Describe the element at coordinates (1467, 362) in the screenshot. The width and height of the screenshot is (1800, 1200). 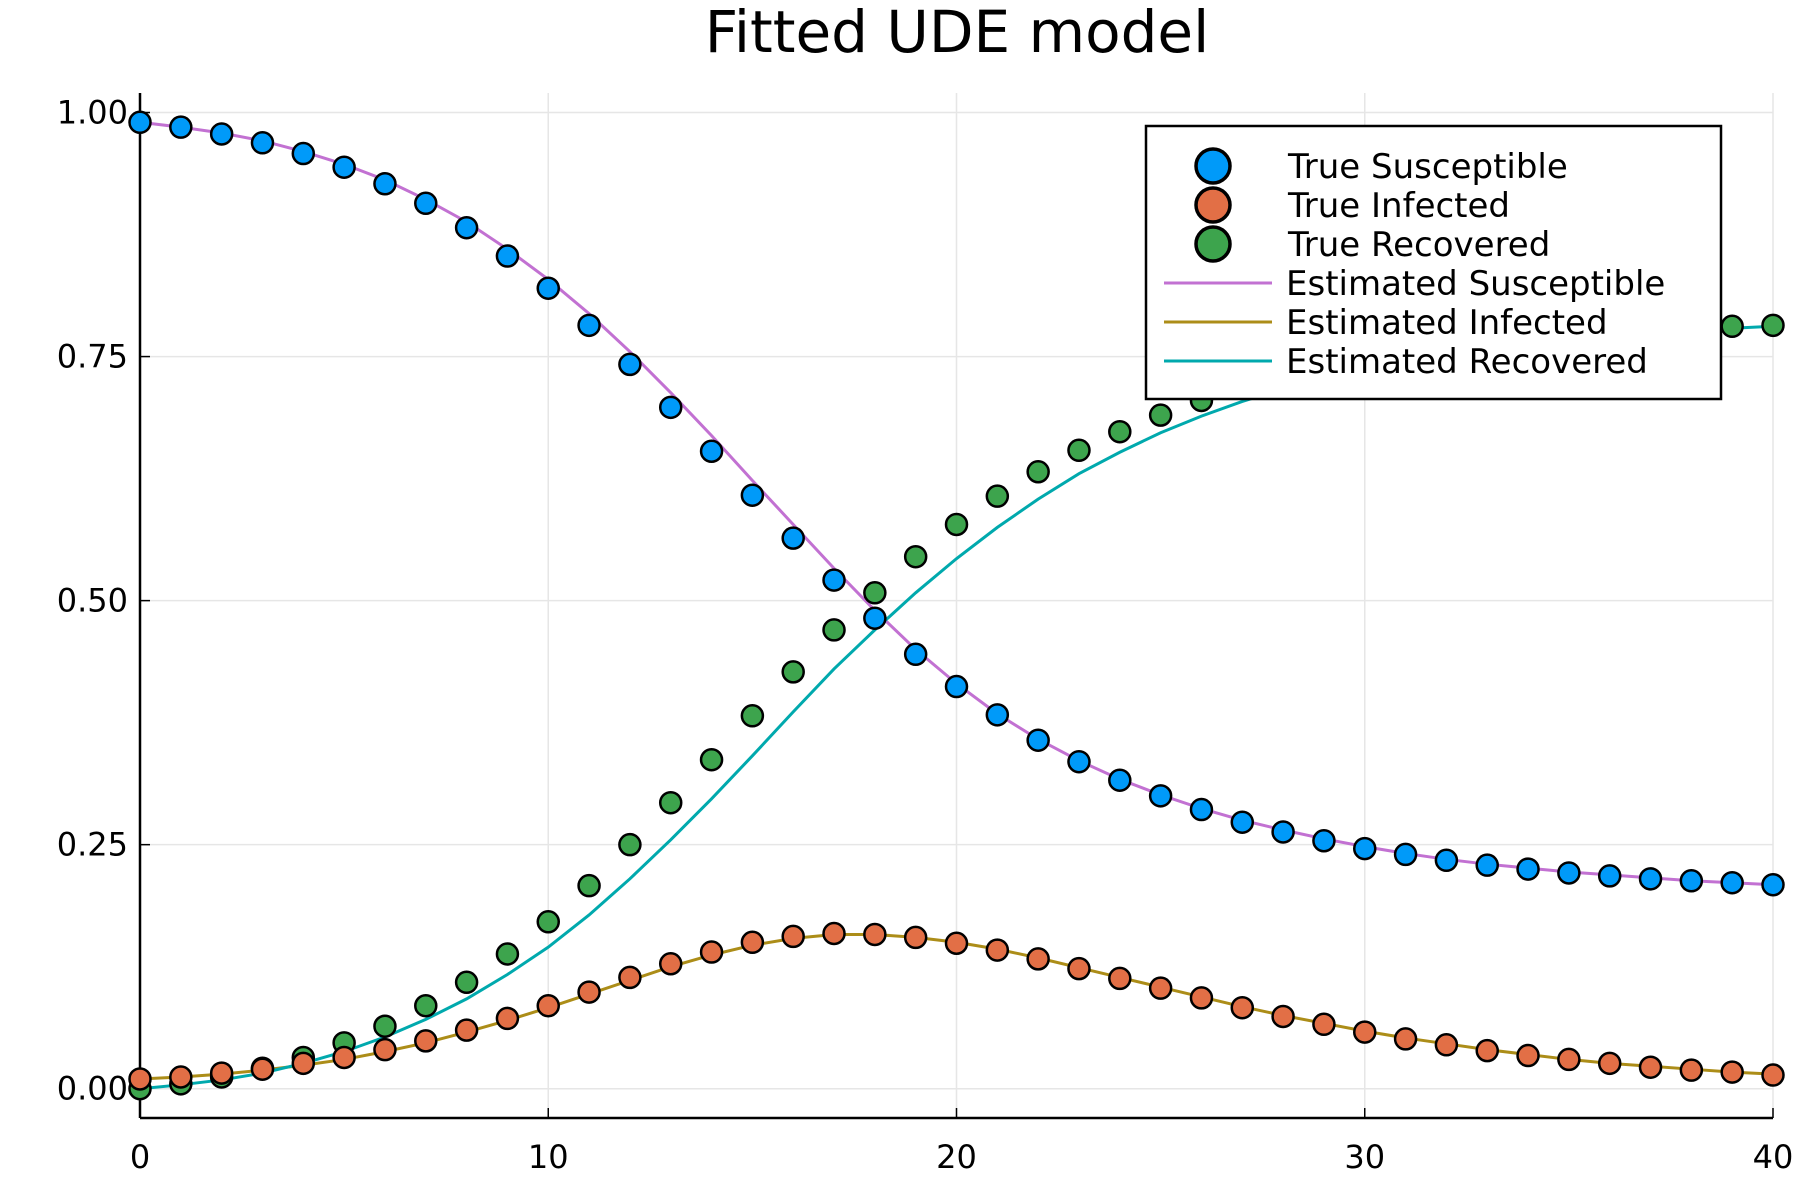
I see `legend-label-estimated-recovered: Estimated Recovered` at that location.